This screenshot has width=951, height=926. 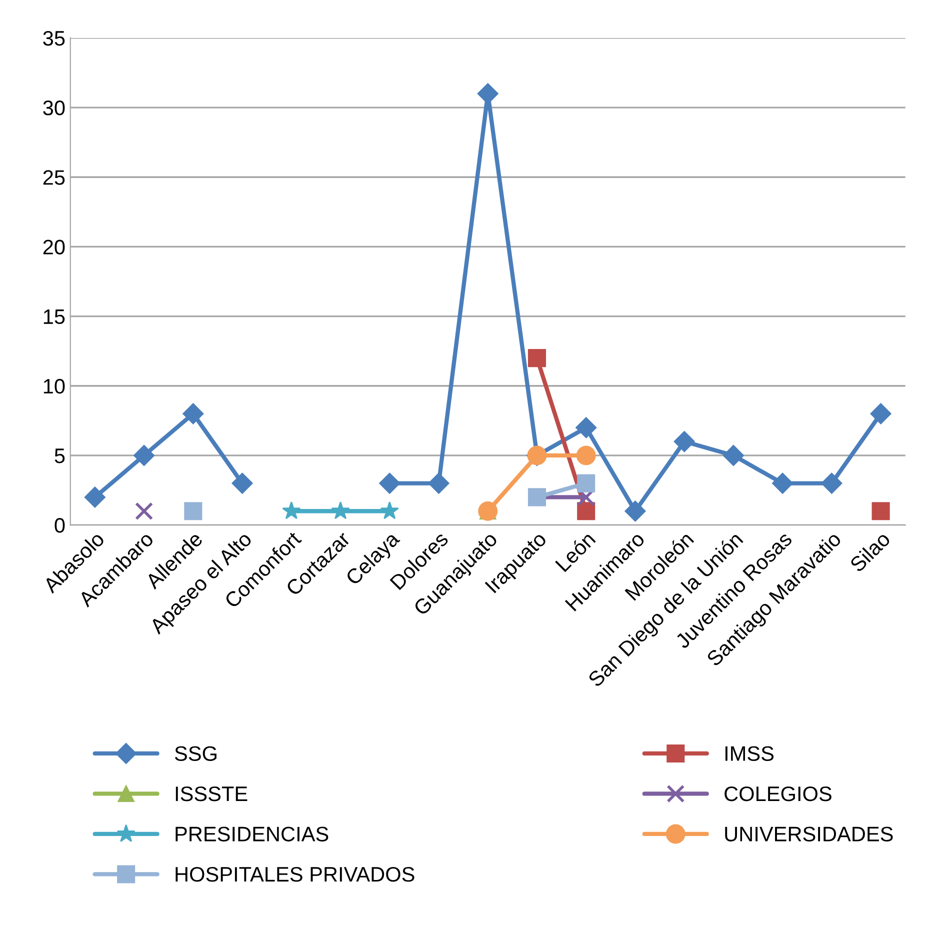 I want to click on legend-label: UNIVERSIDADES, so click(x=809, y=834).